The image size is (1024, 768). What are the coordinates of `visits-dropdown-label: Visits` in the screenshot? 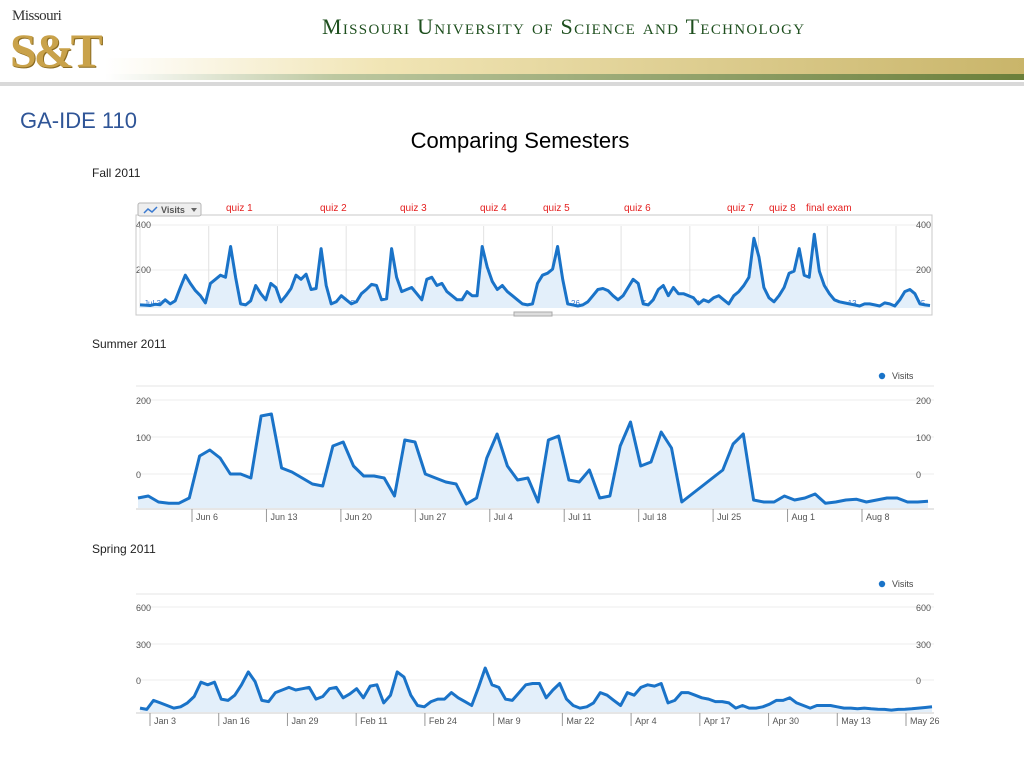 It's located at (173, 210).